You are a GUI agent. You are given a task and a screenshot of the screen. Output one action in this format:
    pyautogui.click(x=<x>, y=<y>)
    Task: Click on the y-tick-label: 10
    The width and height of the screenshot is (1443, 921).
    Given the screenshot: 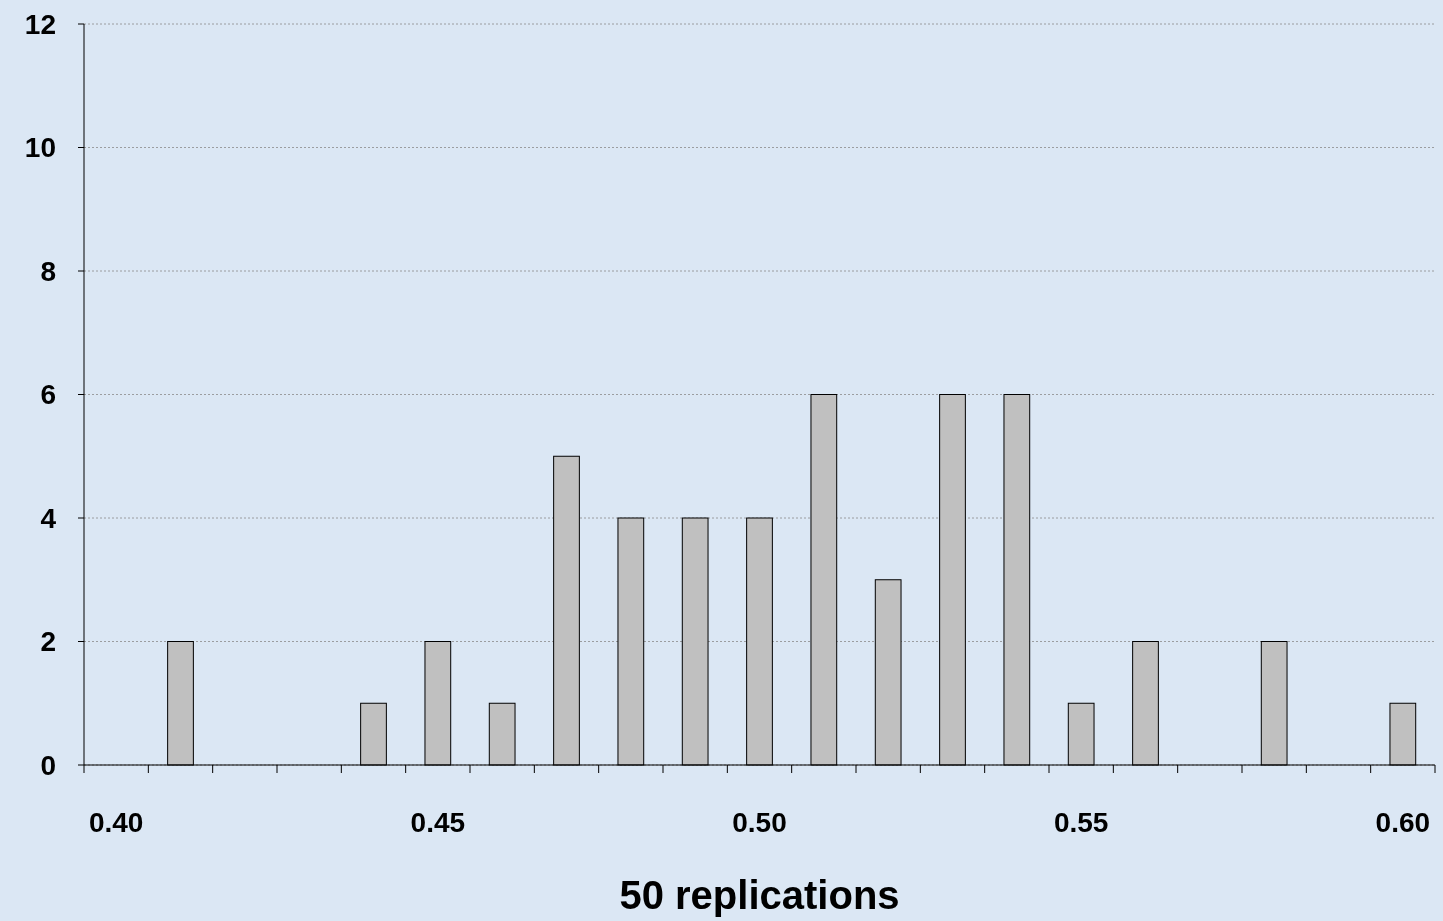 What is the action you would take?
    pyautogui.click(x=40, y=148)
    